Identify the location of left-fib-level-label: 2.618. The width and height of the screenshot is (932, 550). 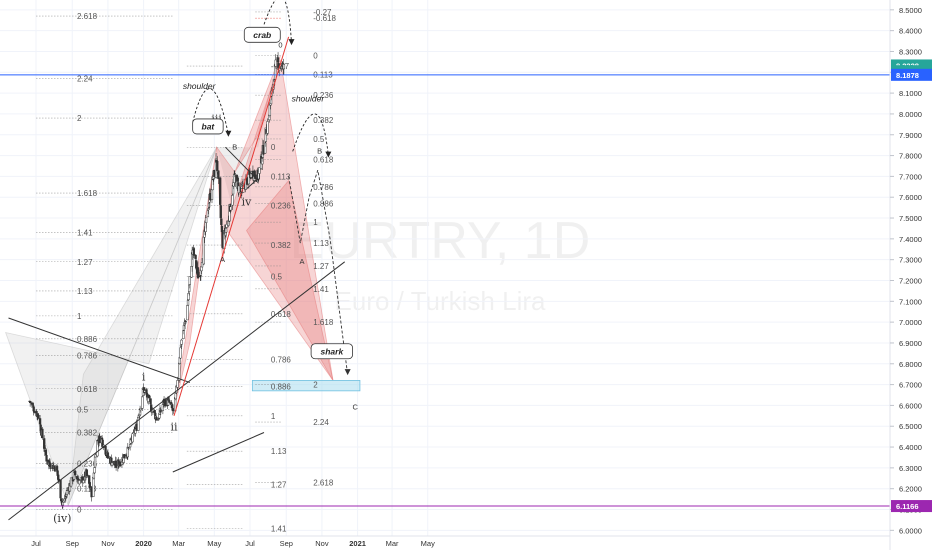
(87, 16).